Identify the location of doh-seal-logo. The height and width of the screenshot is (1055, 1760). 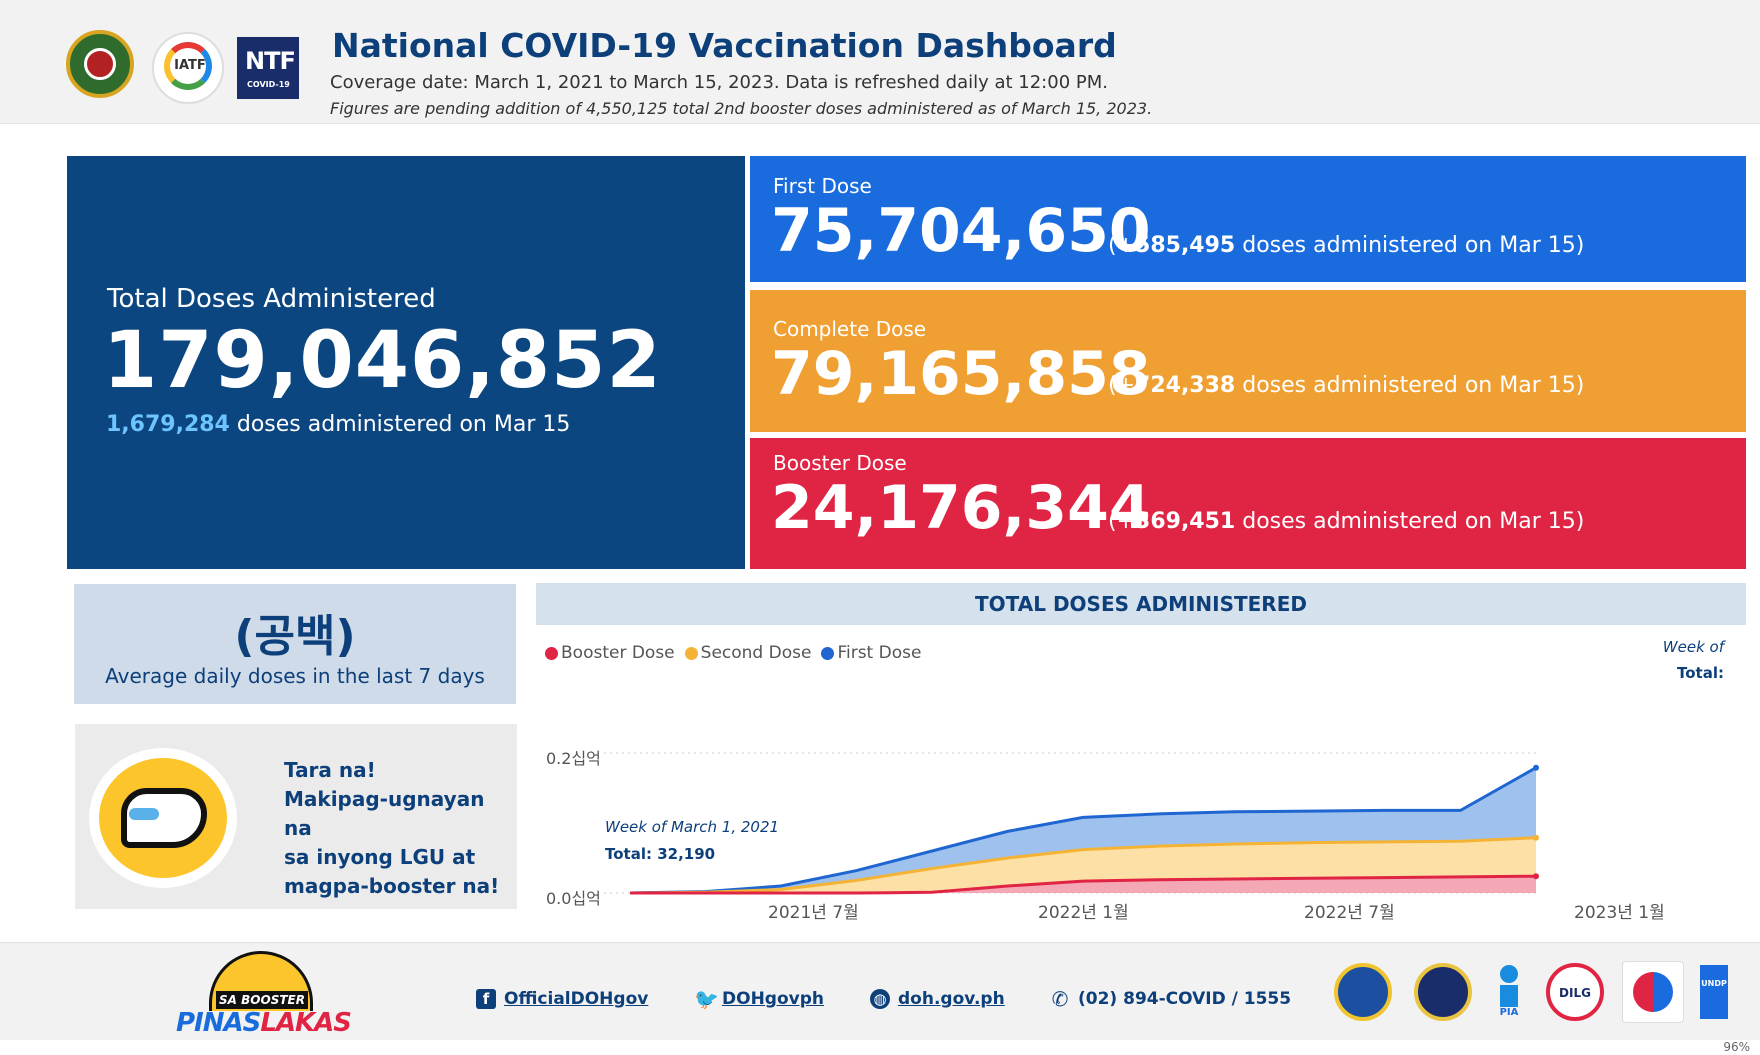
(100, 64).